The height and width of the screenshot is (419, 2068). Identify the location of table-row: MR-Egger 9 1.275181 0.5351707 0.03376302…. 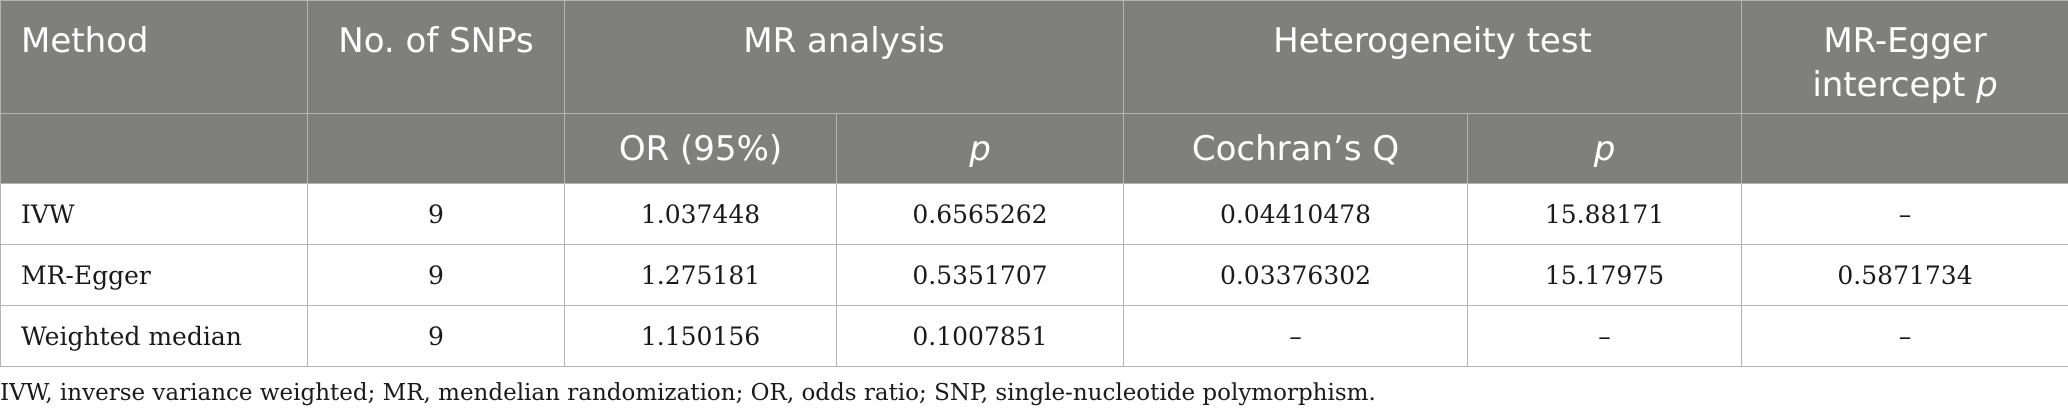
(1034, 275).